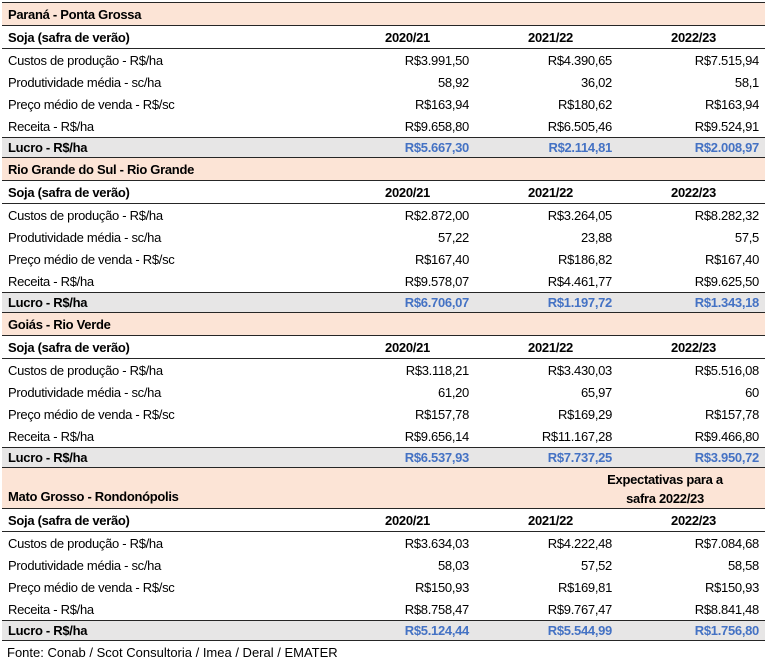  I want to click on lucro-2021-22: R$1.197,72, so click(580, 302).